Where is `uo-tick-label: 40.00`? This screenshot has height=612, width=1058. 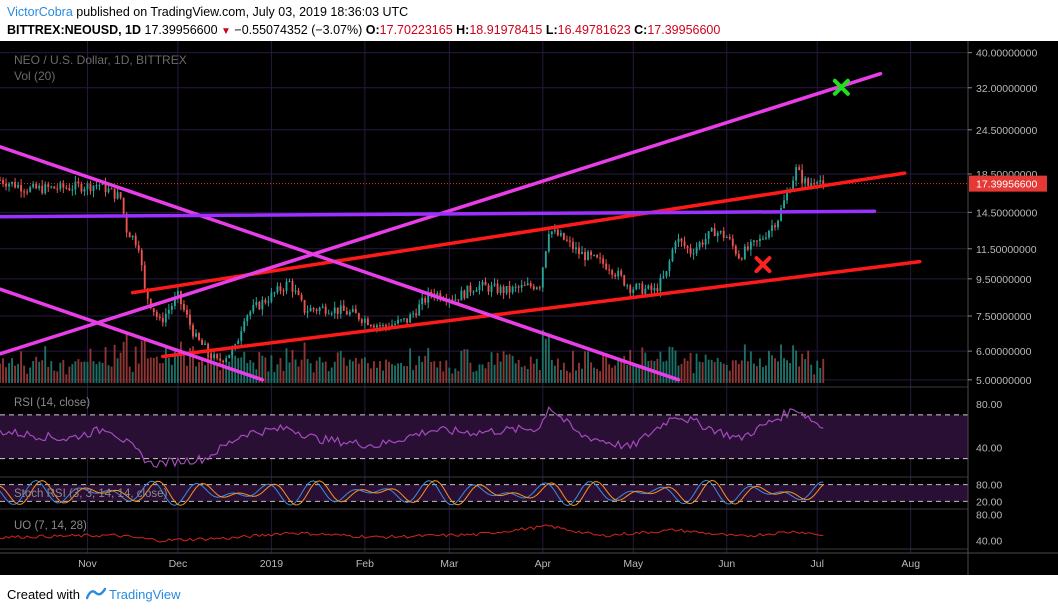
uo-tick-label: 40.00 is located at coordinates (989, 541).